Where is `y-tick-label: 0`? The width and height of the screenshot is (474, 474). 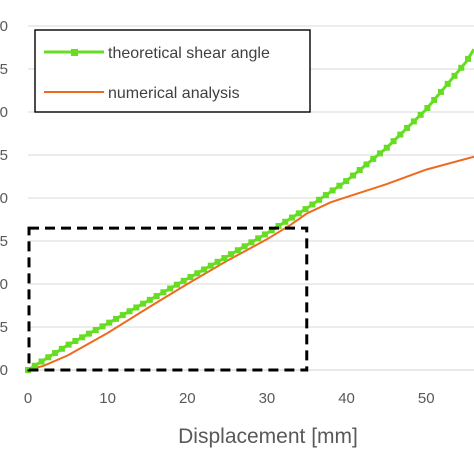
y-tick-label: 0 is located at coordinates (4, 370).